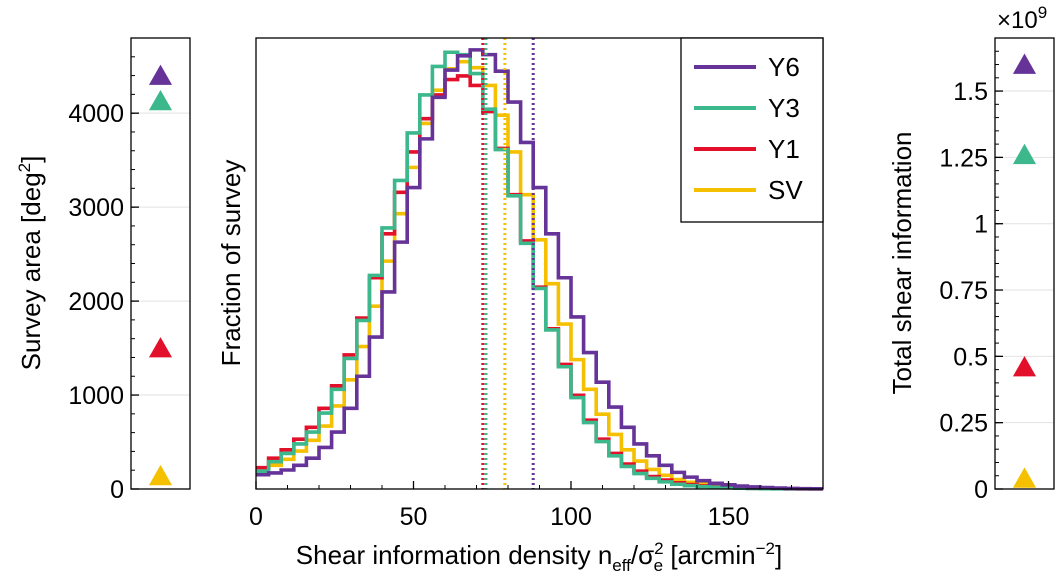  Describe the element at coordinates (970, 92) in the screenshot. I see `total-shear-ytick-label: 1.5` at that location.